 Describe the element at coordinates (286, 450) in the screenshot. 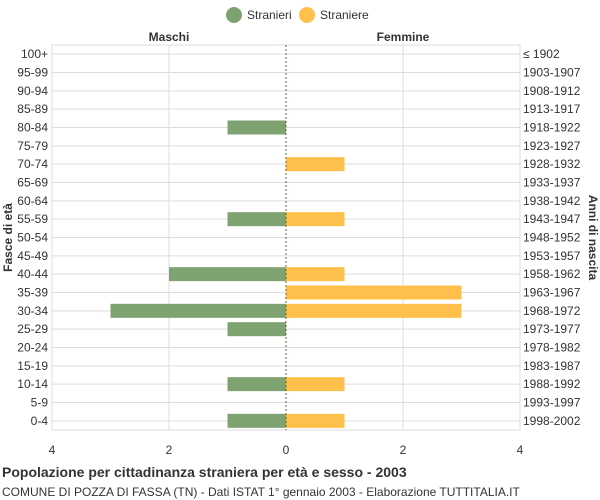

I see `x-tick-label: 0` at that location.